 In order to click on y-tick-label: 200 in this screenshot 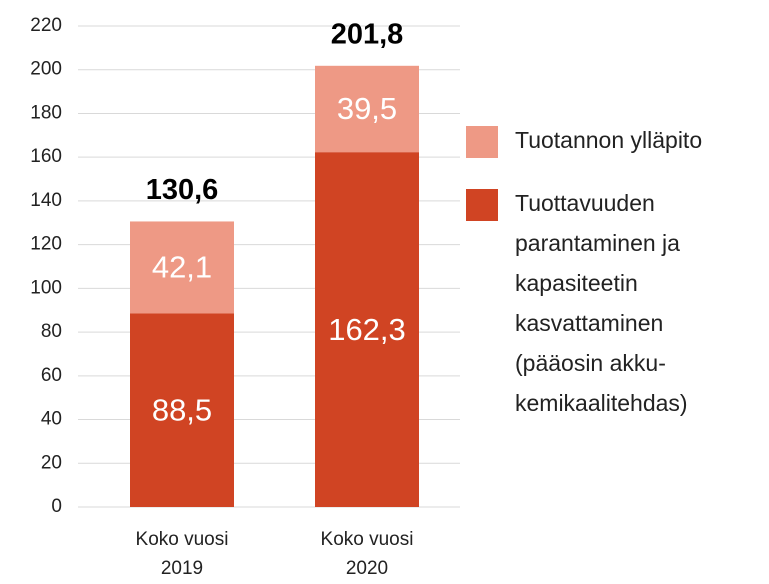, I will do `click(46, 69)`.